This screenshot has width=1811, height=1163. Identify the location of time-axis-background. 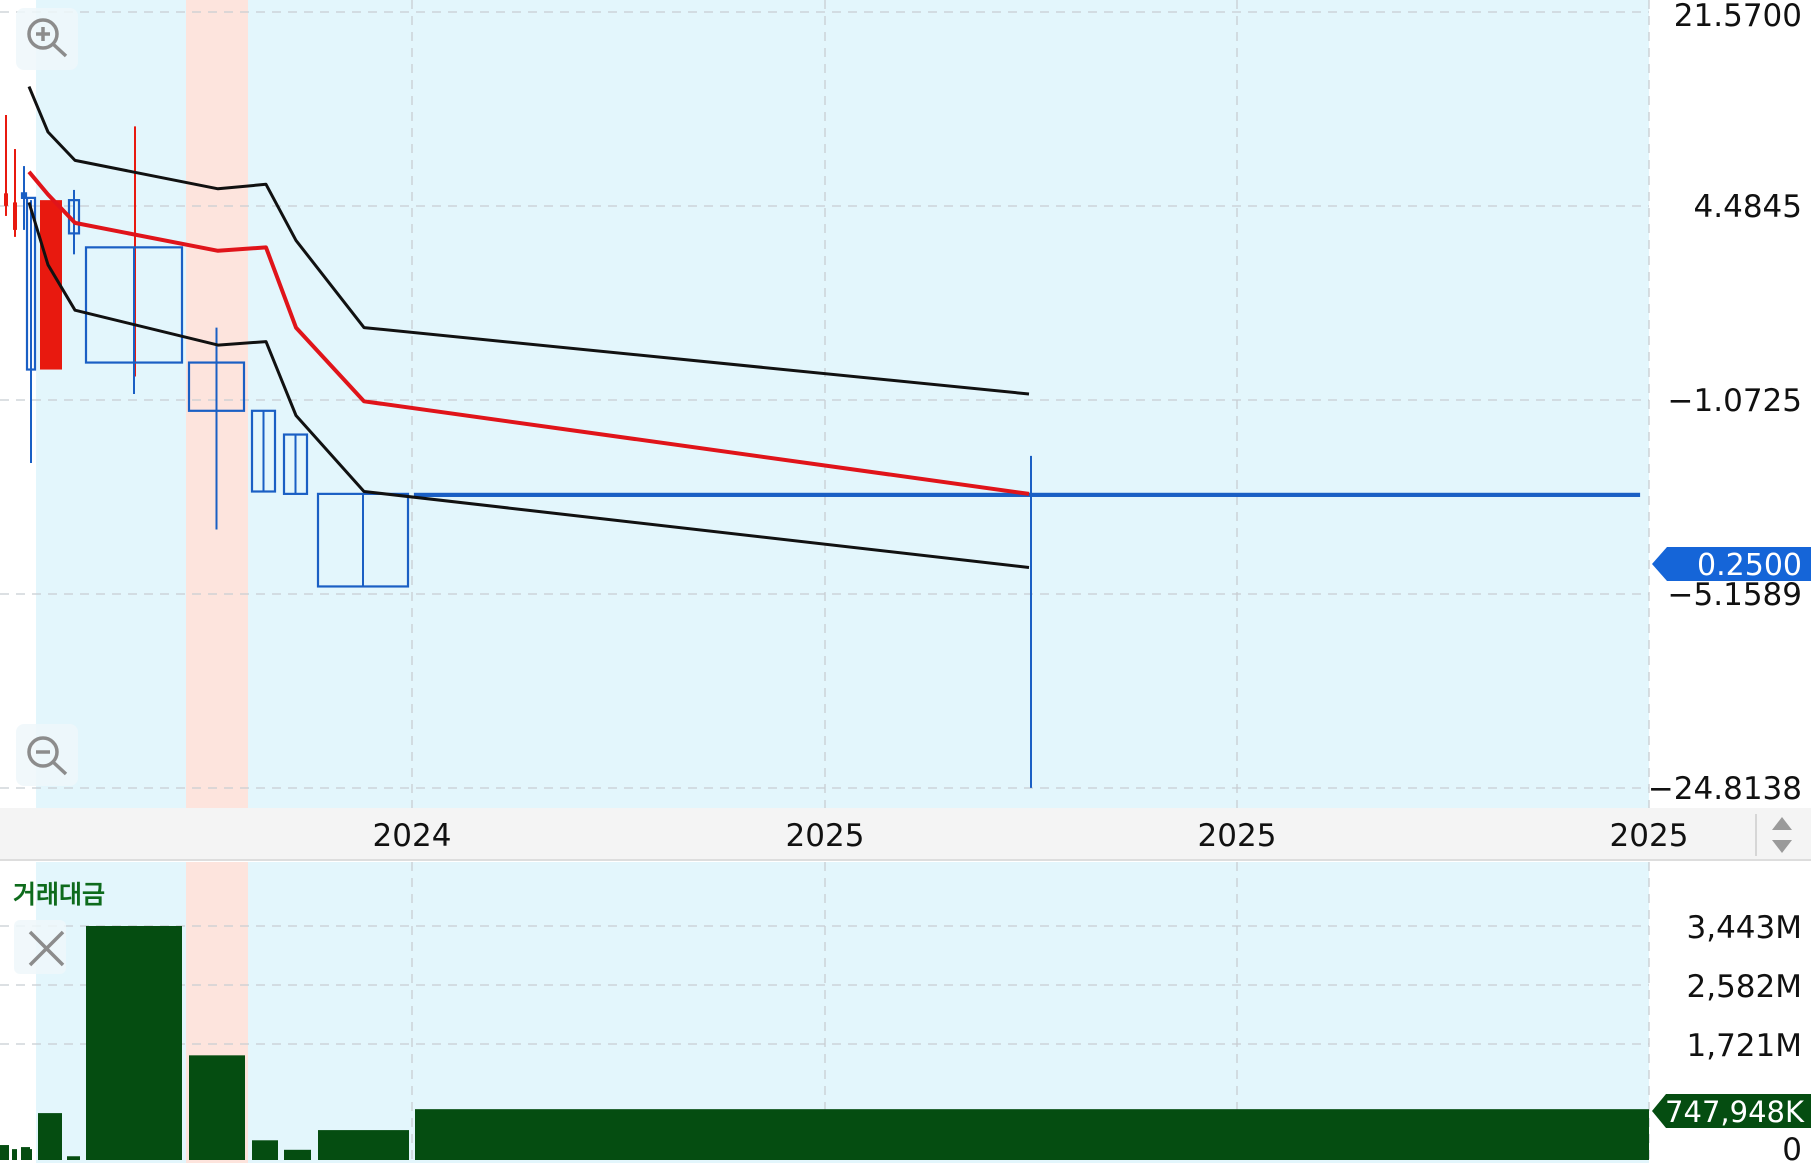
(905, 834).